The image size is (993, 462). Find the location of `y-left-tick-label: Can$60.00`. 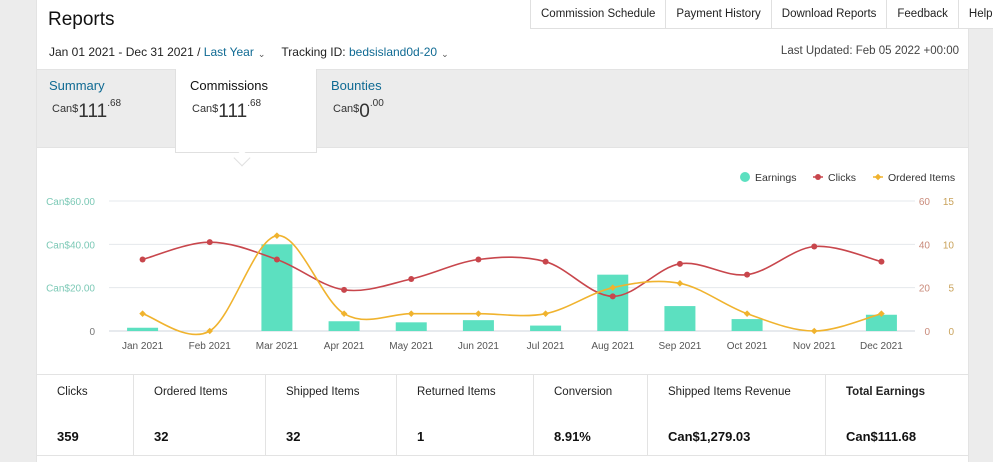

y-left-tick-label: Can$60.00 is located at coordinates (70, 202).